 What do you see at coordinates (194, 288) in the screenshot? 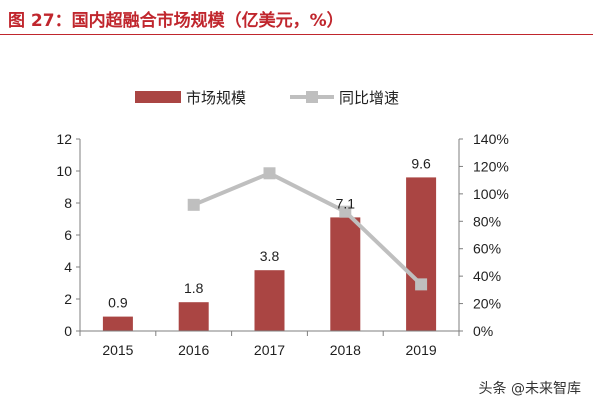
I see `bar-data-label: 1.8` at bounding box center [194, 288].